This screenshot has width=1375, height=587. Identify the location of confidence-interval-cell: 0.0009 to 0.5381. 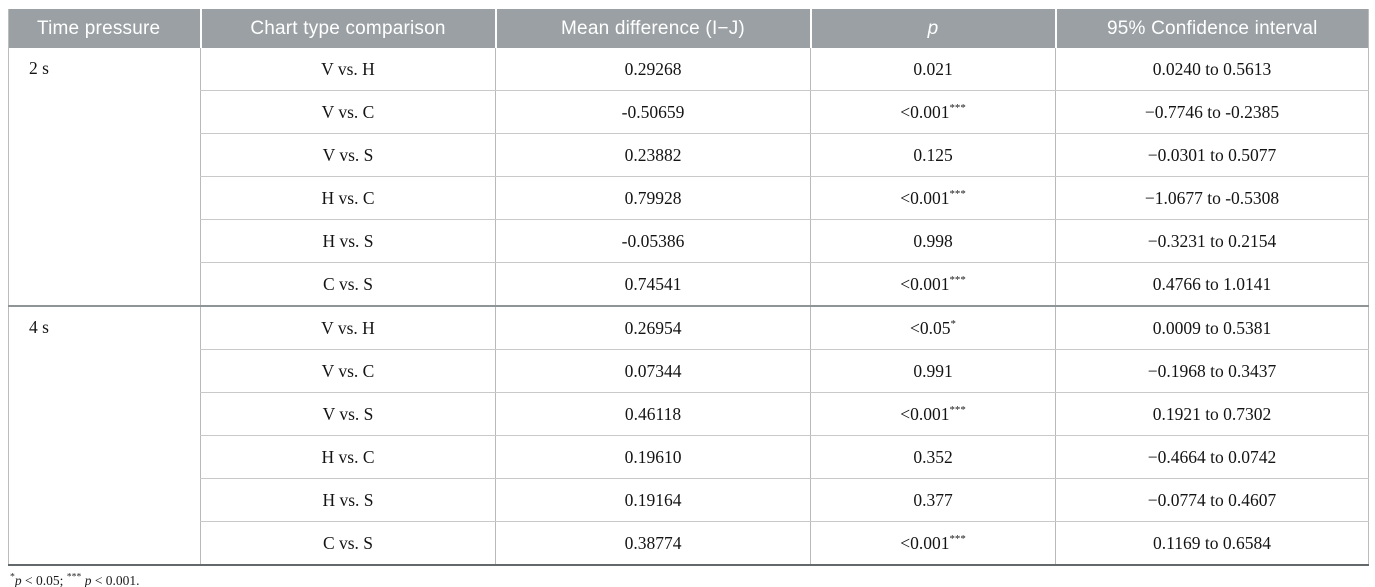
(1212, 328).